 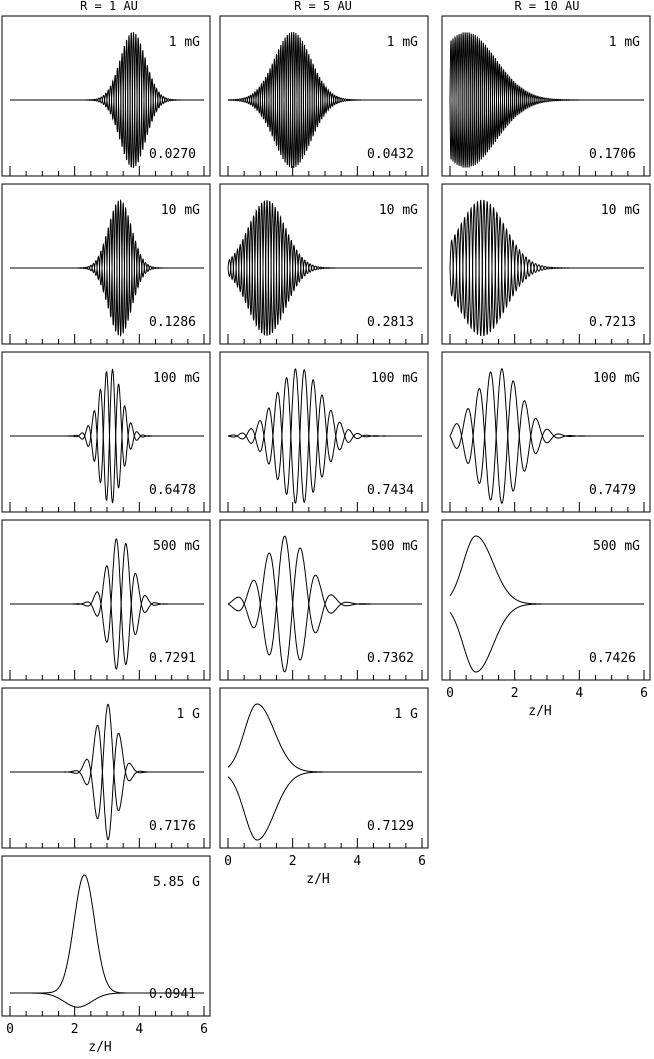 I want to click on value-label: 0.7213, so click(x=612, y=322).